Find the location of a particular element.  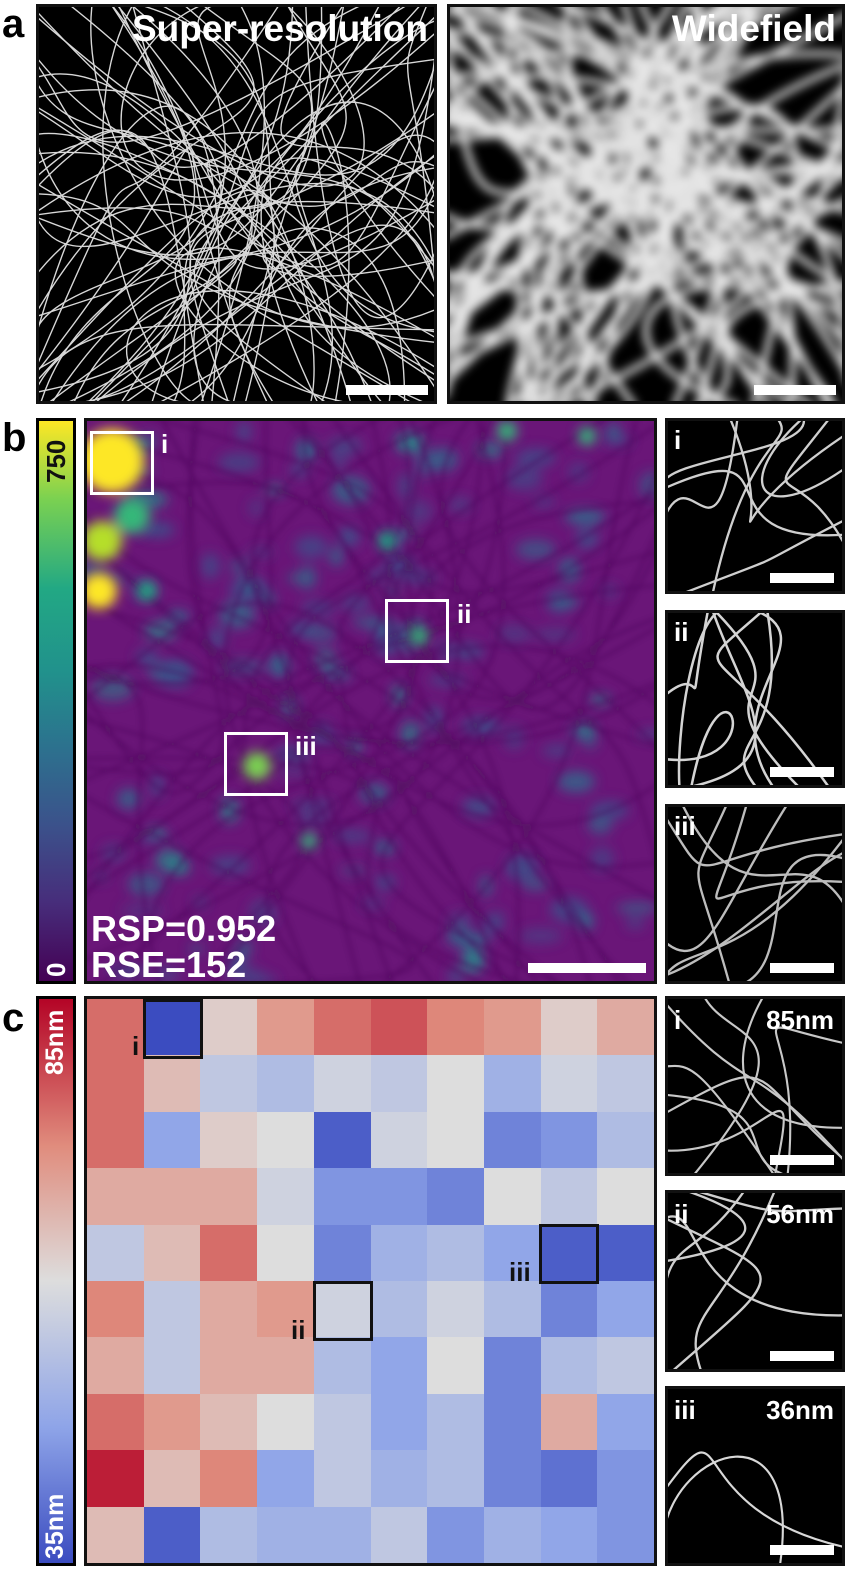

colorbar-c: 85nm 35nm is located at coordinates (56, 1281).